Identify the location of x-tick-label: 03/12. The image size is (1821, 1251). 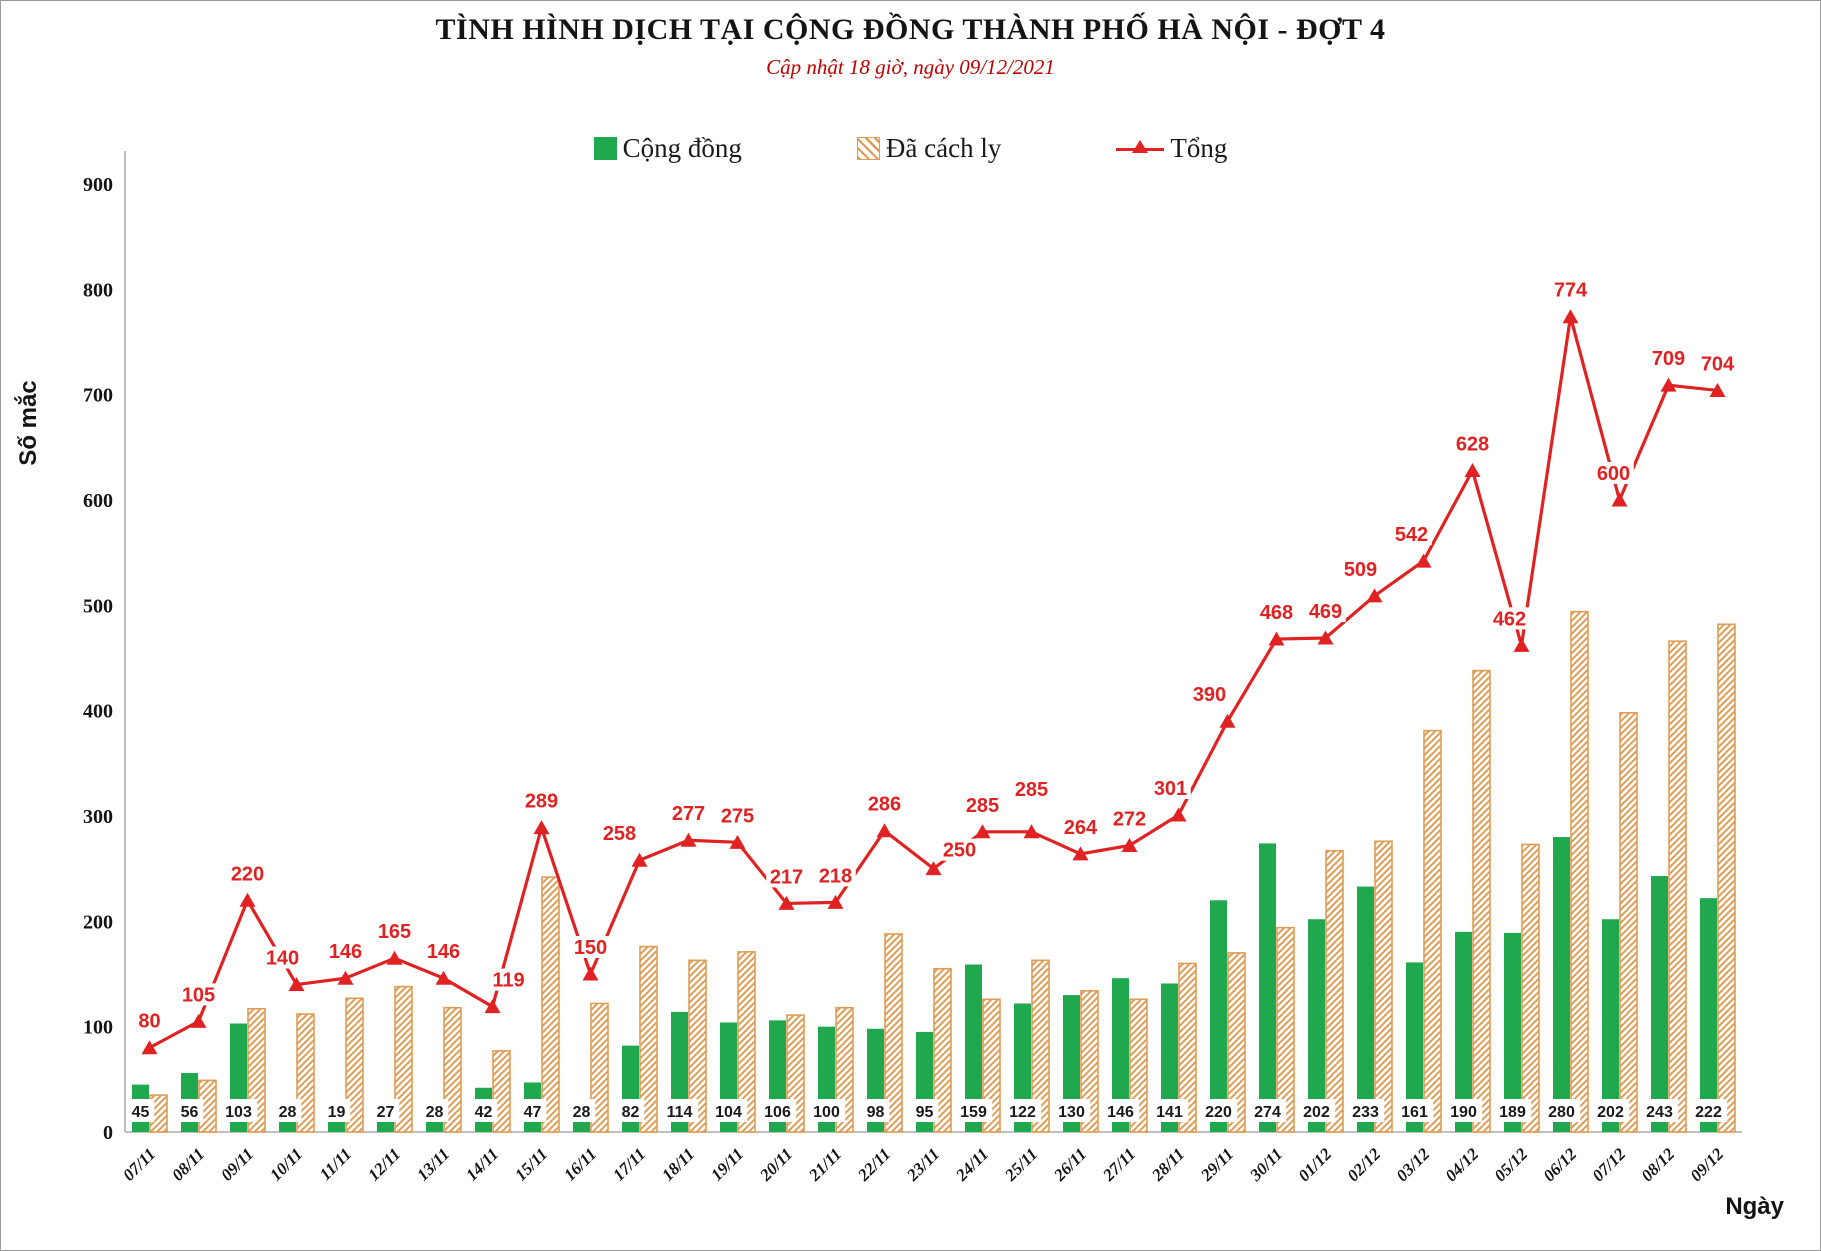
(1413, 1164).